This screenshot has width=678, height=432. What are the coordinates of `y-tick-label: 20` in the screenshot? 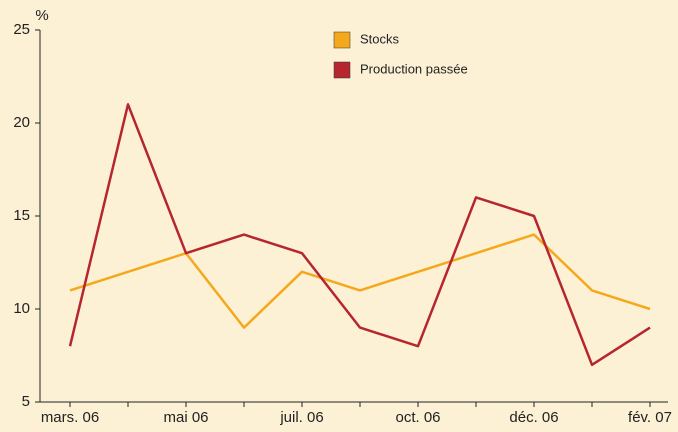 It's located at (21, 122).